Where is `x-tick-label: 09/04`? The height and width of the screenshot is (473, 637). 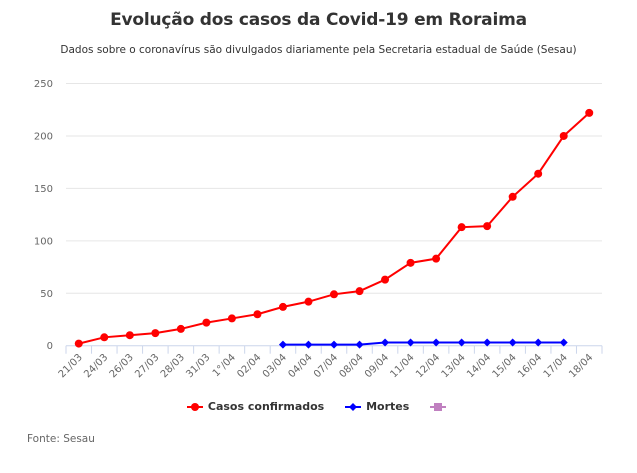
x-tick-label: 09/04 is located at coordinates (377, 366).